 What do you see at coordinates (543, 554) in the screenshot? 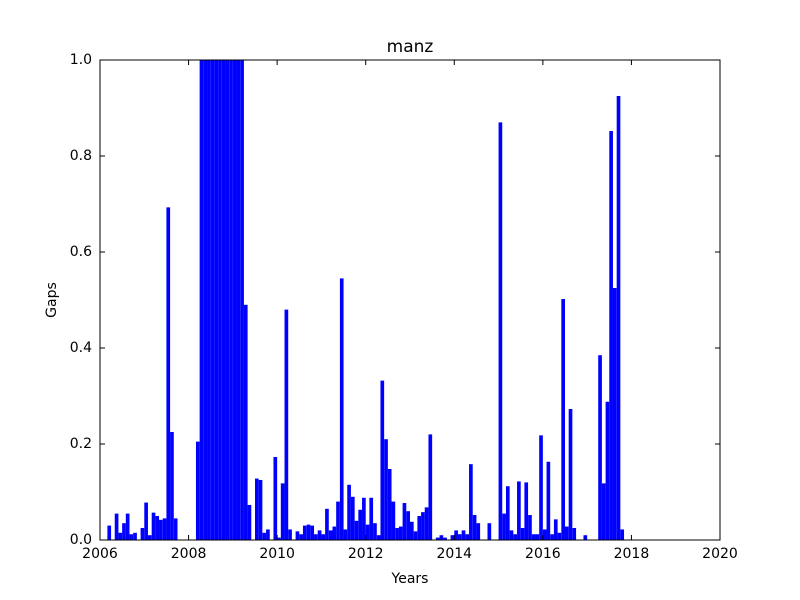
I see `x-tick-label: 2016` at bounding box center [543, 554].